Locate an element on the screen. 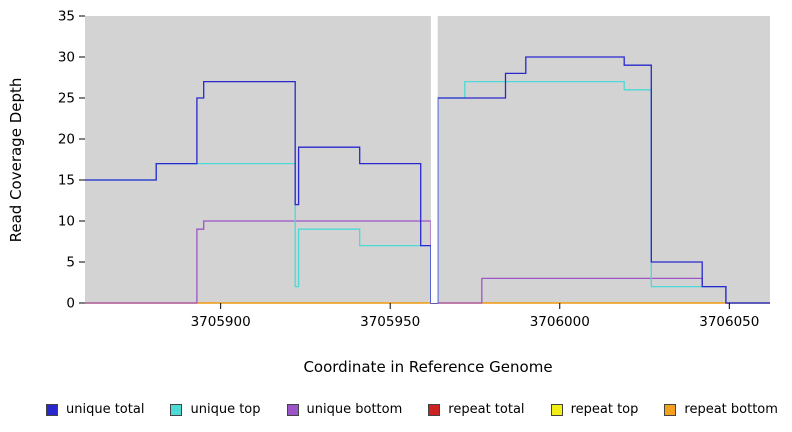 The width and height of the screenshot is (792, 432). x-tick-label: 3706050 is located at coordinates (729, 322).